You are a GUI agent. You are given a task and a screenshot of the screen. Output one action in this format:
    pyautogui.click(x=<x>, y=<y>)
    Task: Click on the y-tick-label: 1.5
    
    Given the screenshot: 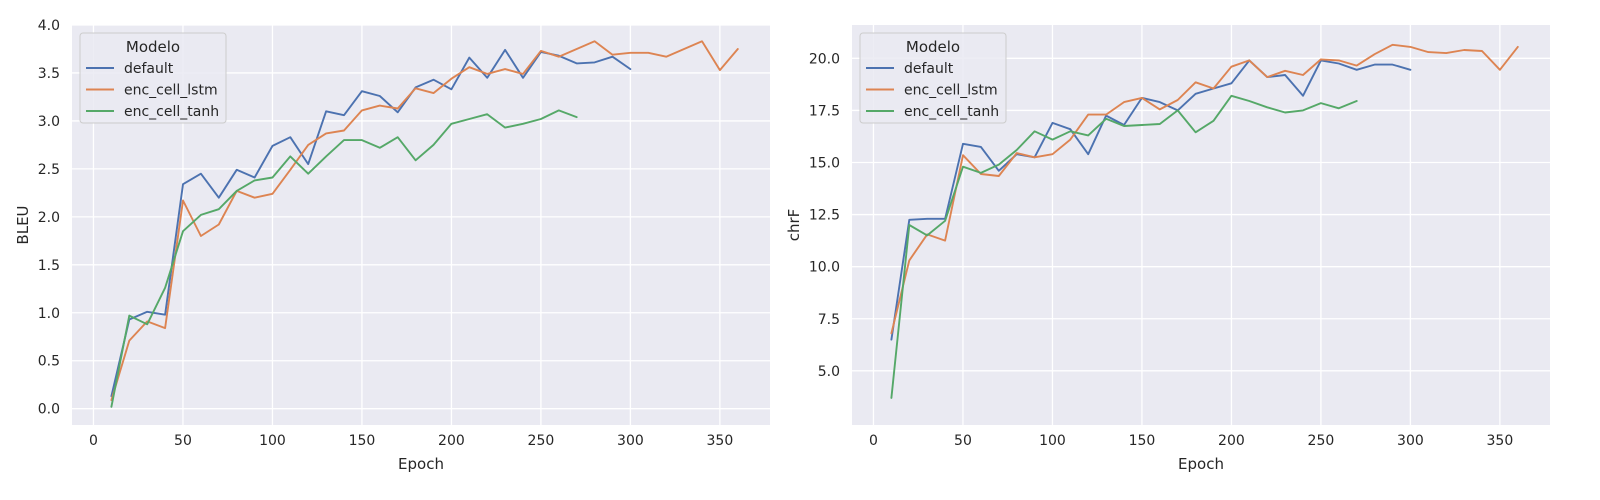 What is the action you would take?
    pyautogui.click(x=49, y=266)
    